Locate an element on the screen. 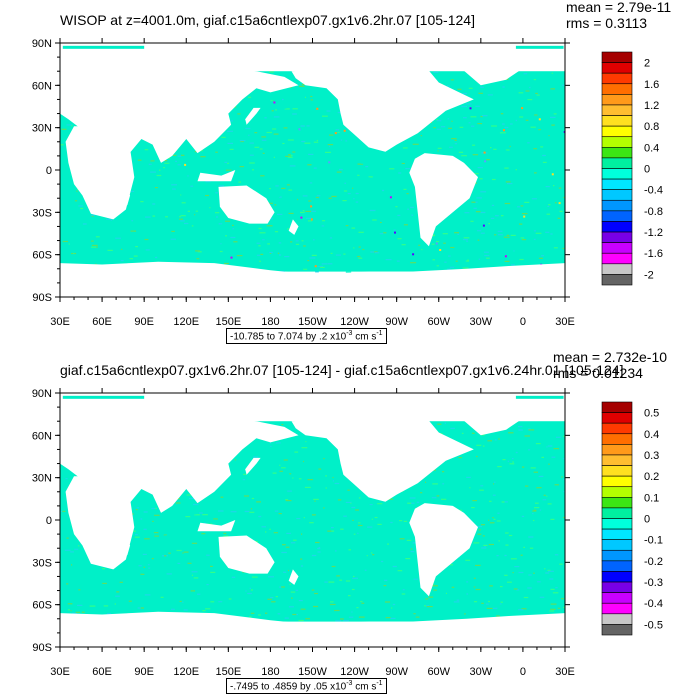 Image resolution: width=700 pixels, height=700 pixels. colorbar-label: 2 is located at coordinates (647, 64).